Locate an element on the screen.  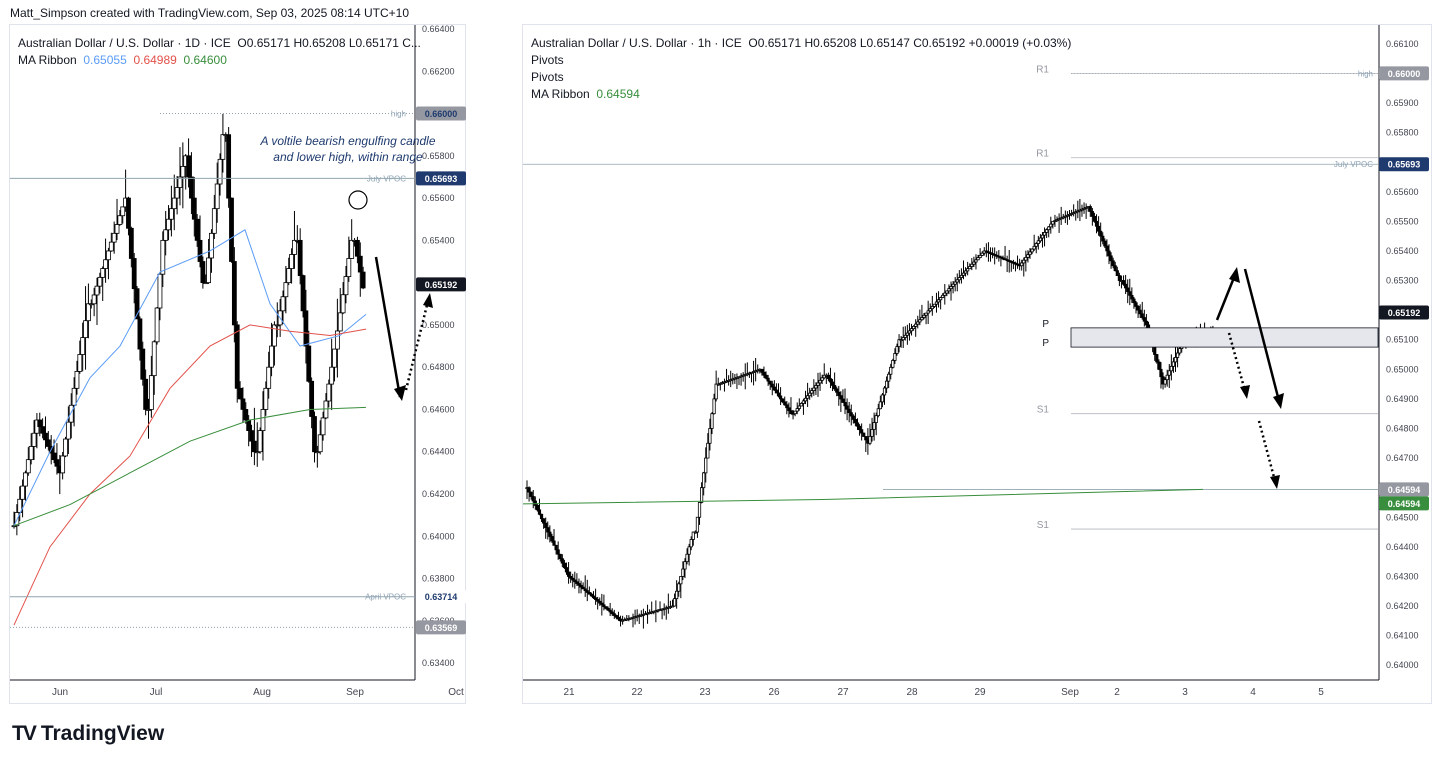
price-level-badge: 0.65693 is located at coordinates (1404, 165).